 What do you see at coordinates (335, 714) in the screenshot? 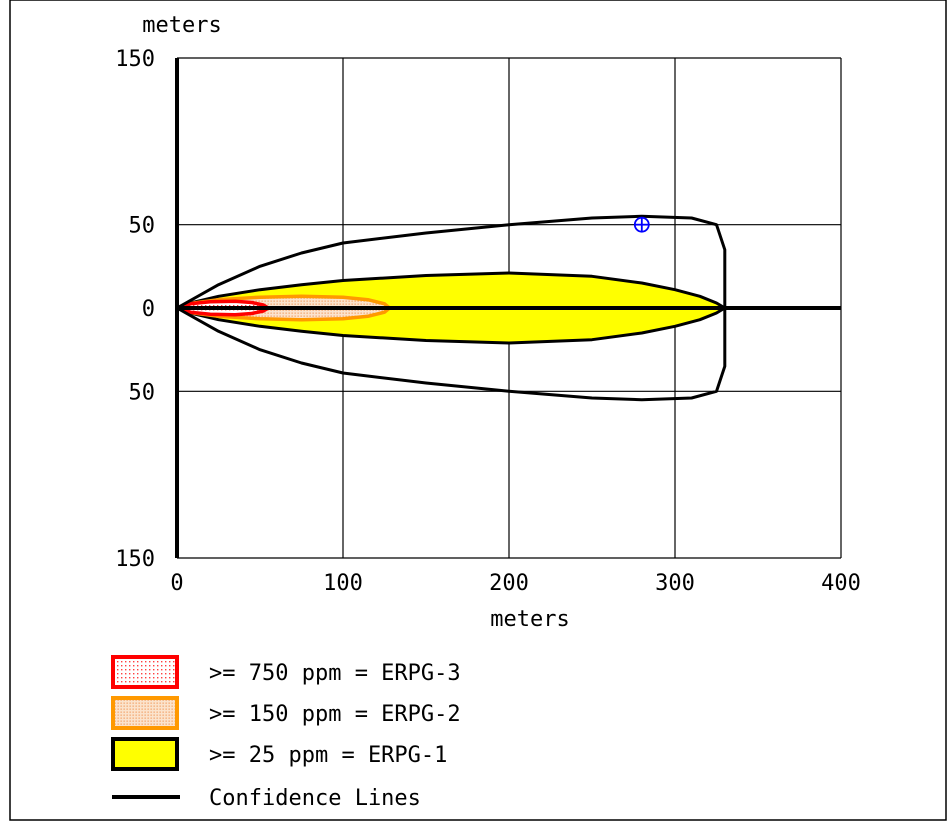
I see `legend-label: >= 150 ppm = ERPG-2` at bounding box center [335, 714].